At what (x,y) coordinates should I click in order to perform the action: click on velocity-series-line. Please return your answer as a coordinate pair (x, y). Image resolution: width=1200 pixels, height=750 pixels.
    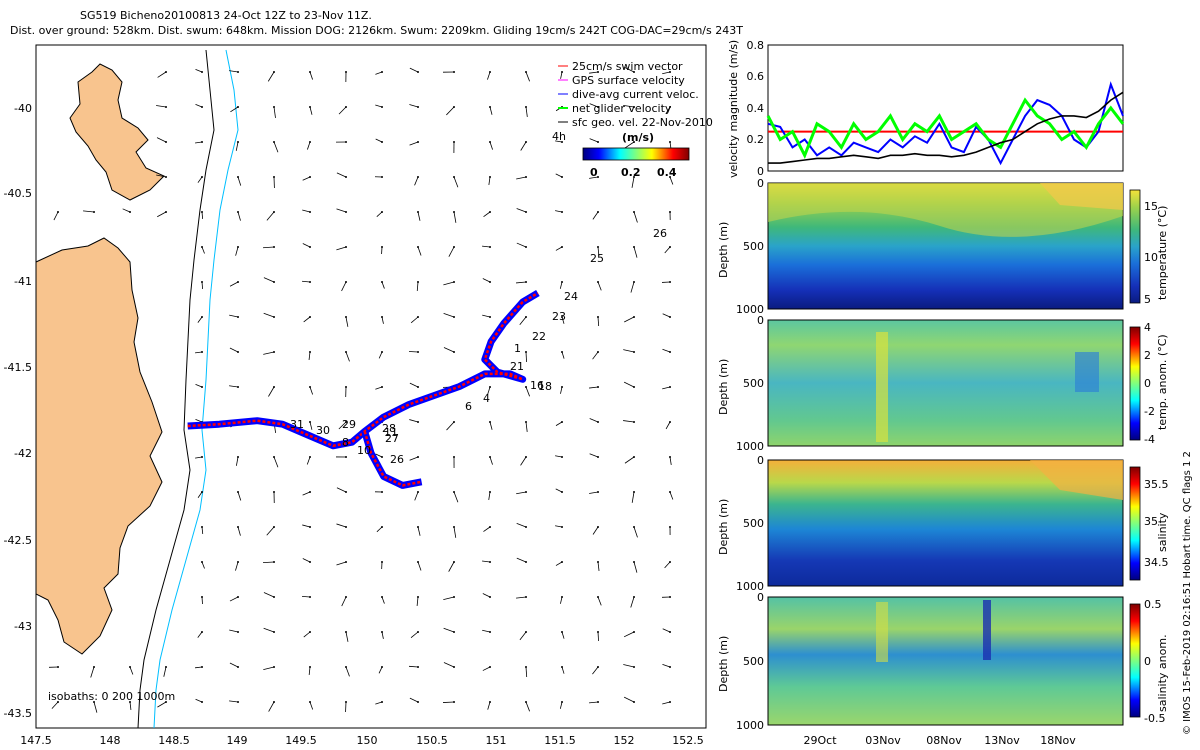
    Looking at the image, I should click on (946, 127).